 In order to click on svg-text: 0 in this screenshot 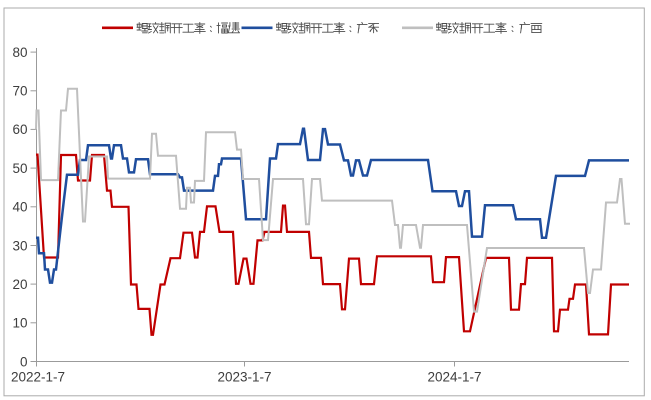, I will do `click(24, 361)`.